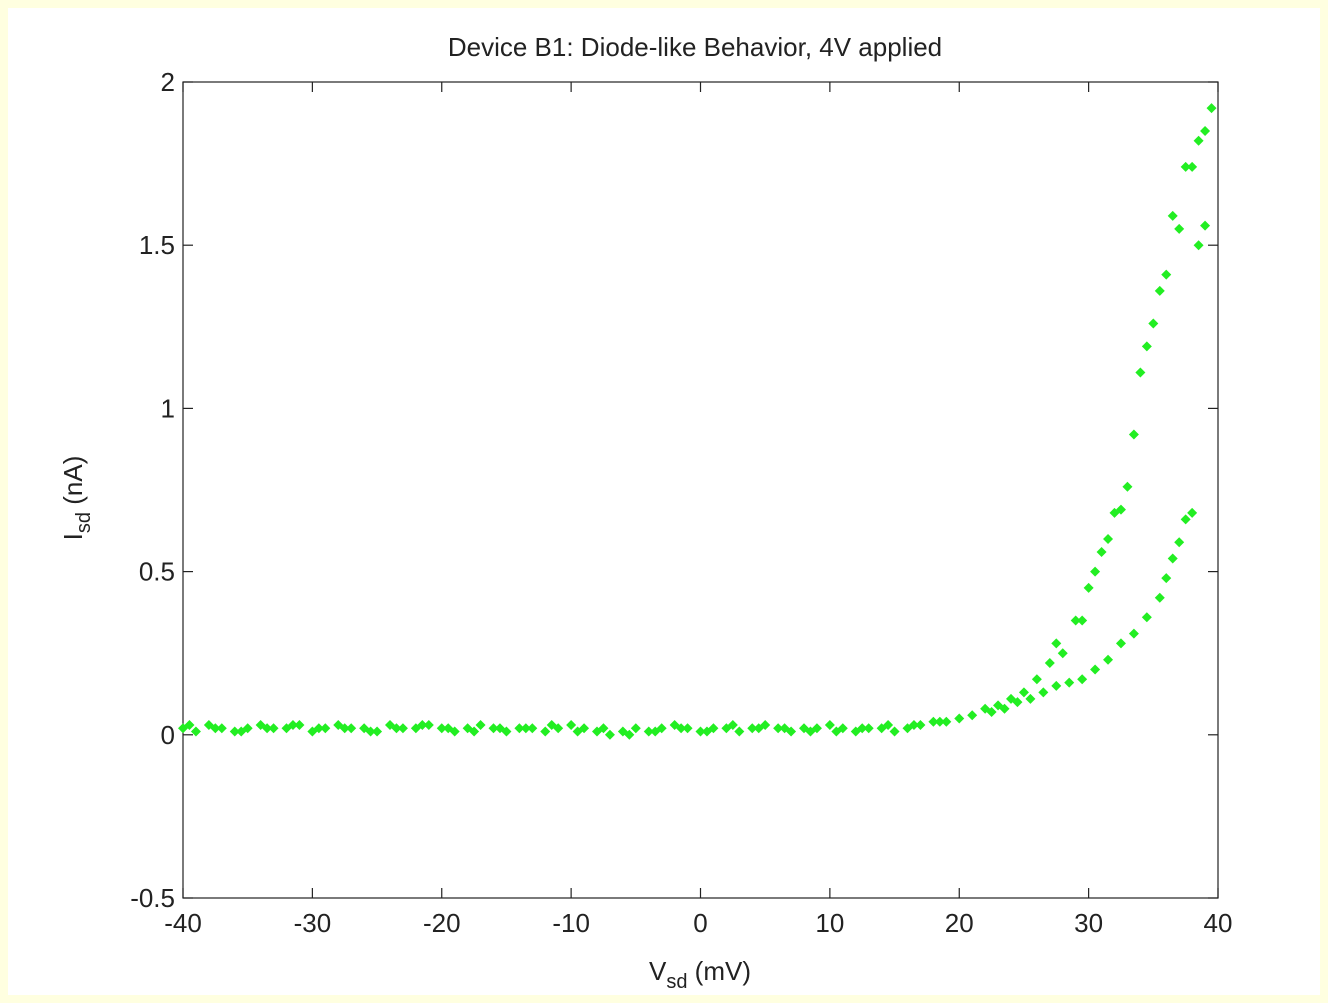  I want to click on x-axis-label: Vsd (mV), so click(700, 974).